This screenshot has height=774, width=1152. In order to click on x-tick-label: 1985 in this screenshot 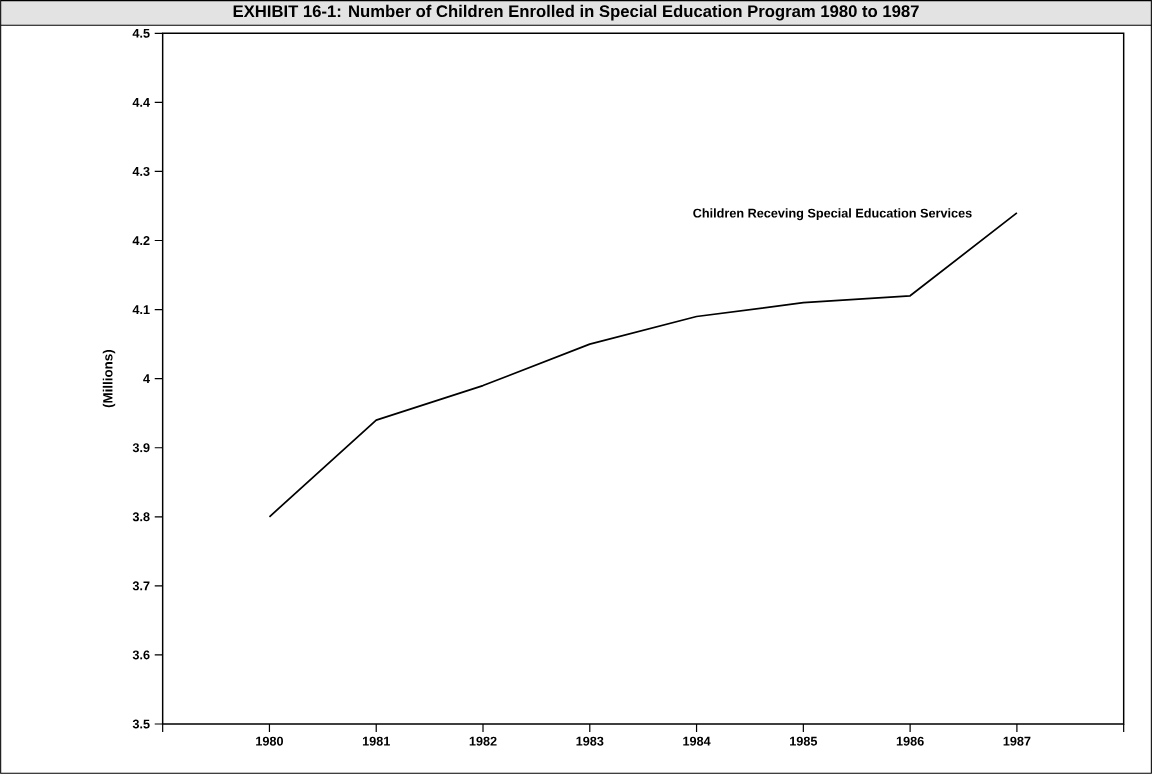, I will do `click(804, 741)`.